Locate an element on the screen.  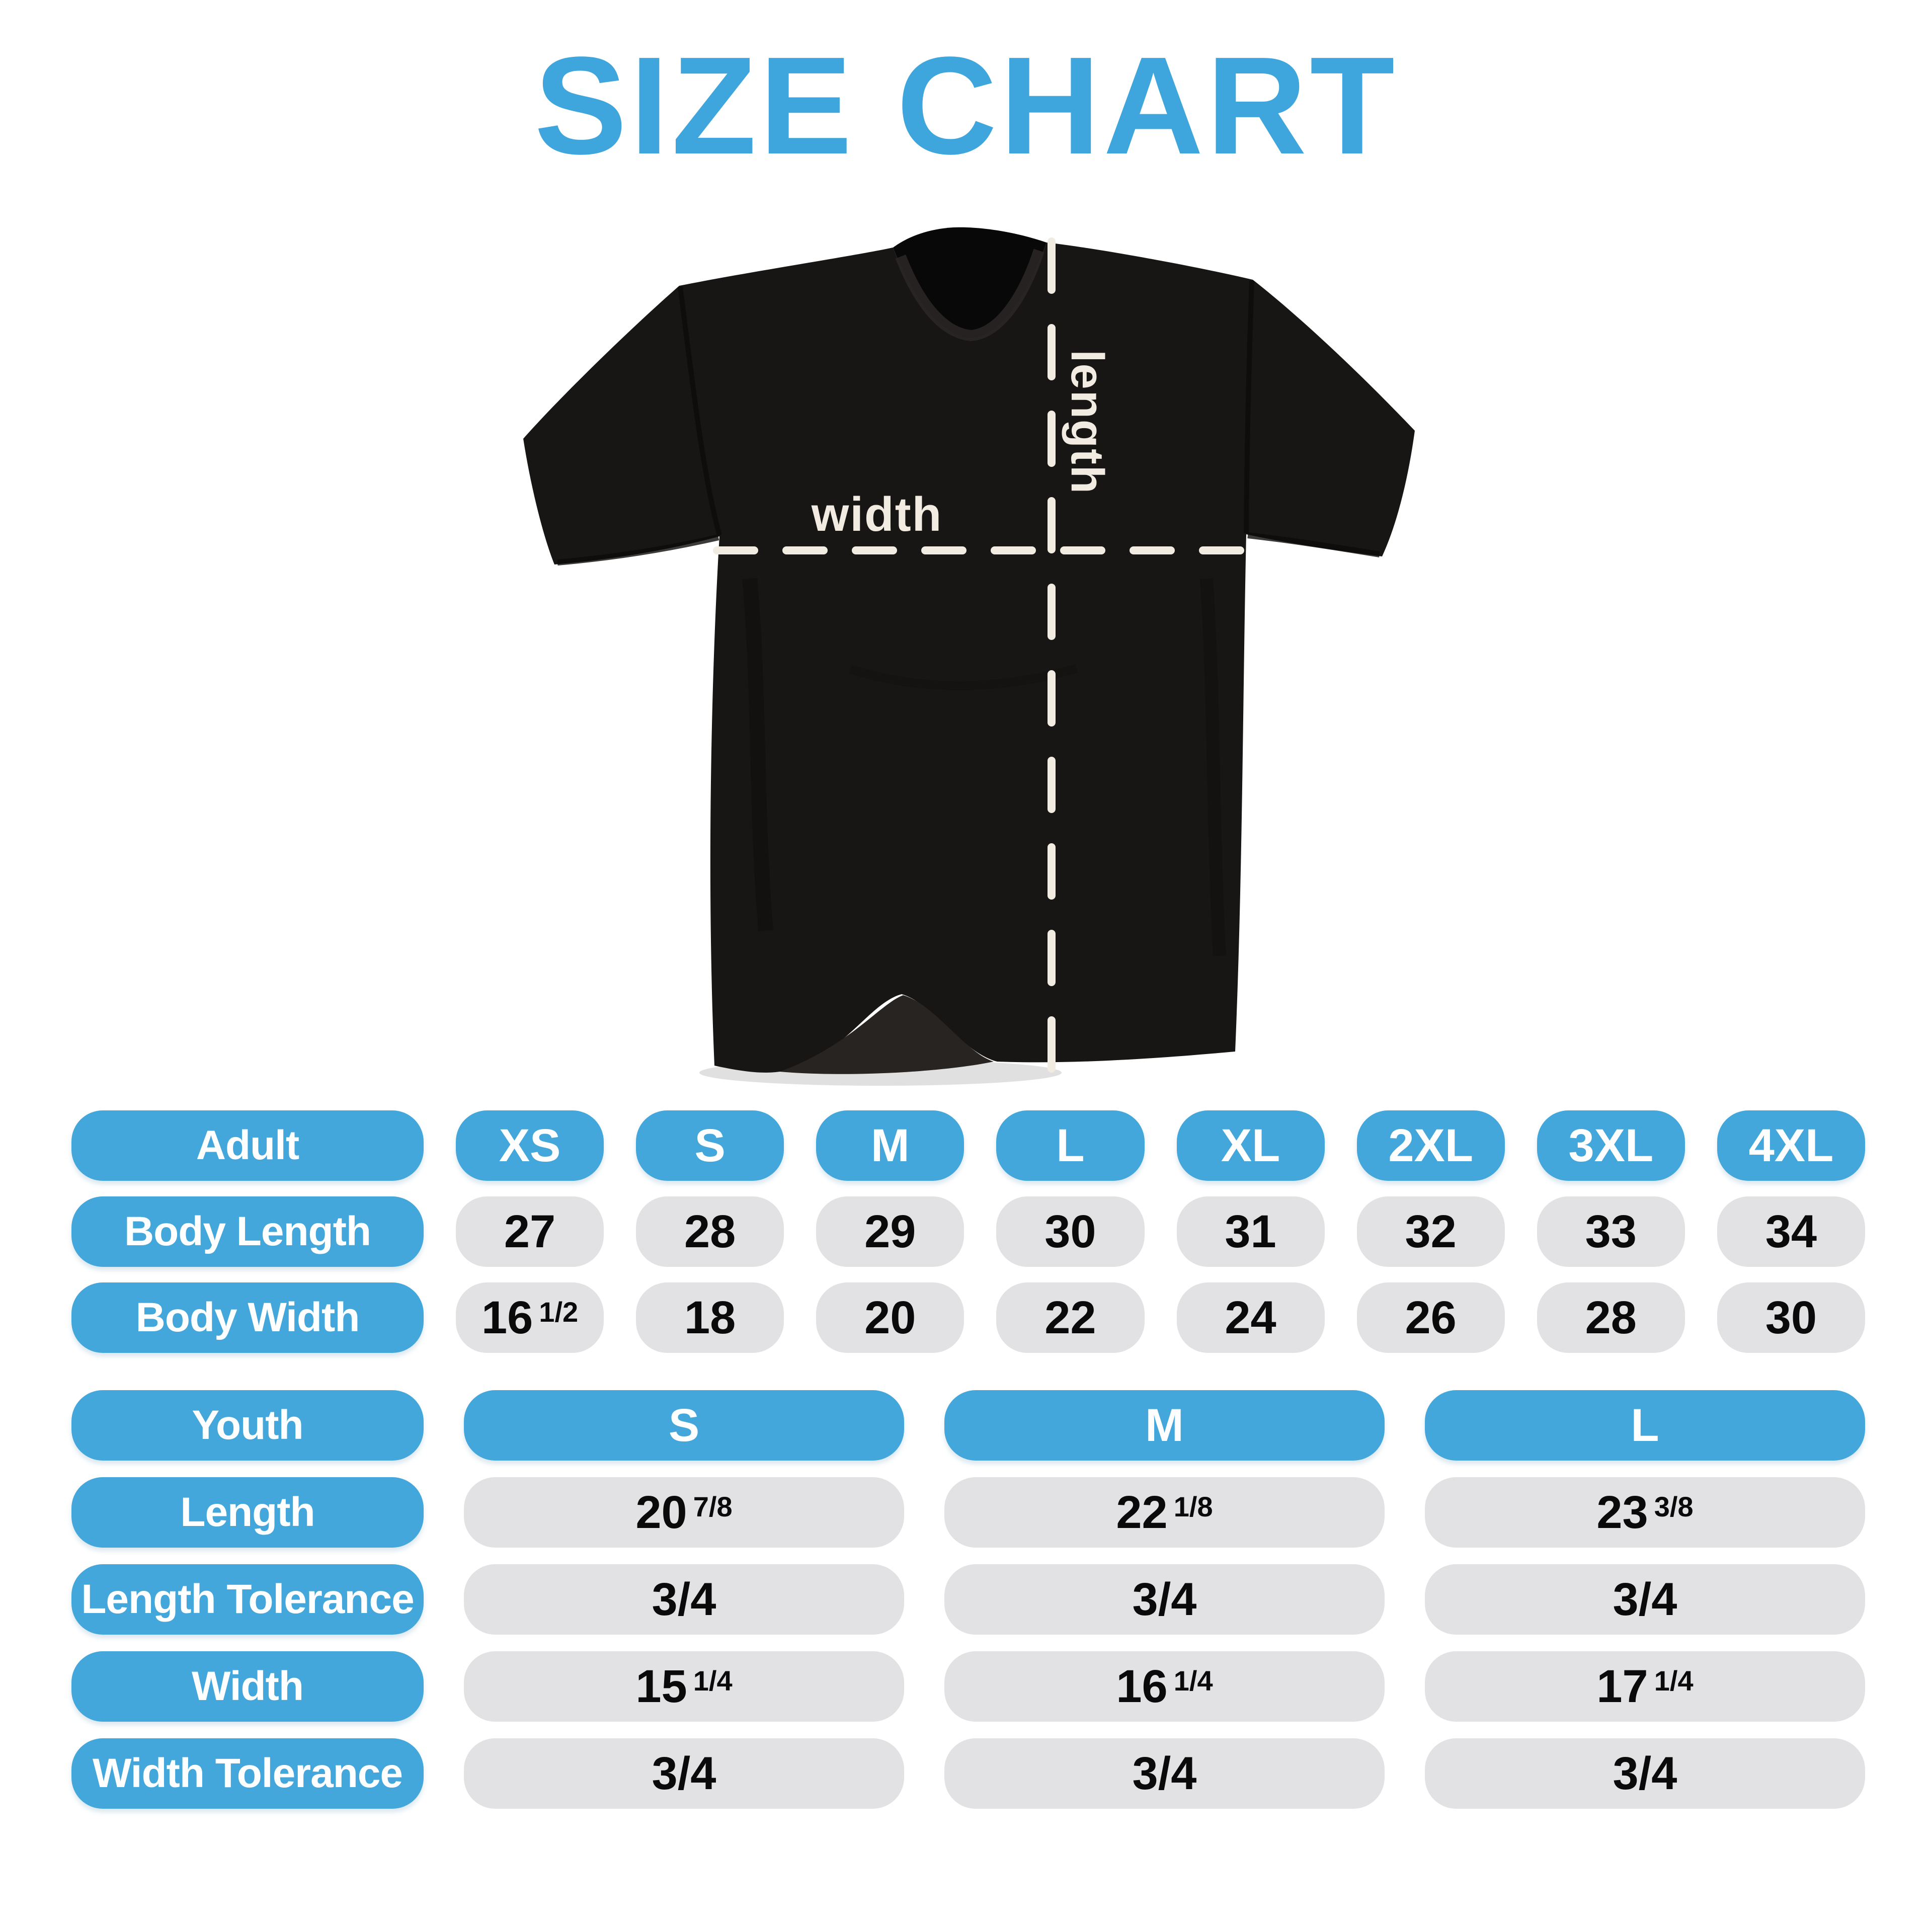
youth-length-row: Length 20 7/8 22 1/8 23 3/8 is located at coordinates (968, 1513).